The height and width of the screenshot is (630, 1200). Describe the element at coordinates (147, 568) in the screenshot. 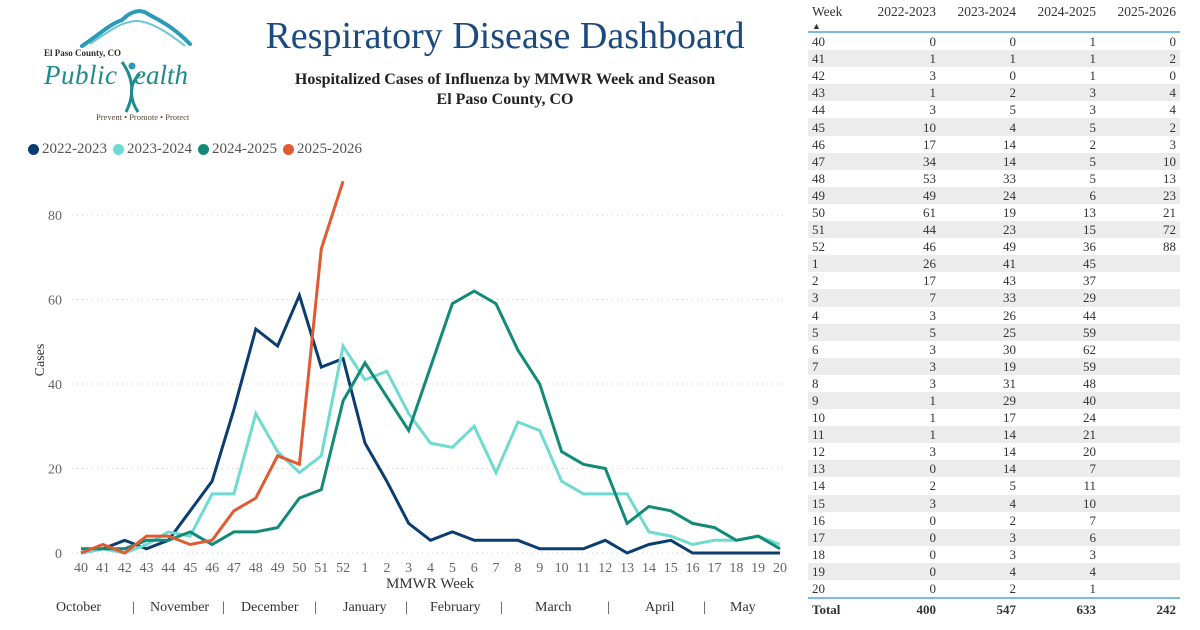

I see `x-tick-label: 43` at that location.